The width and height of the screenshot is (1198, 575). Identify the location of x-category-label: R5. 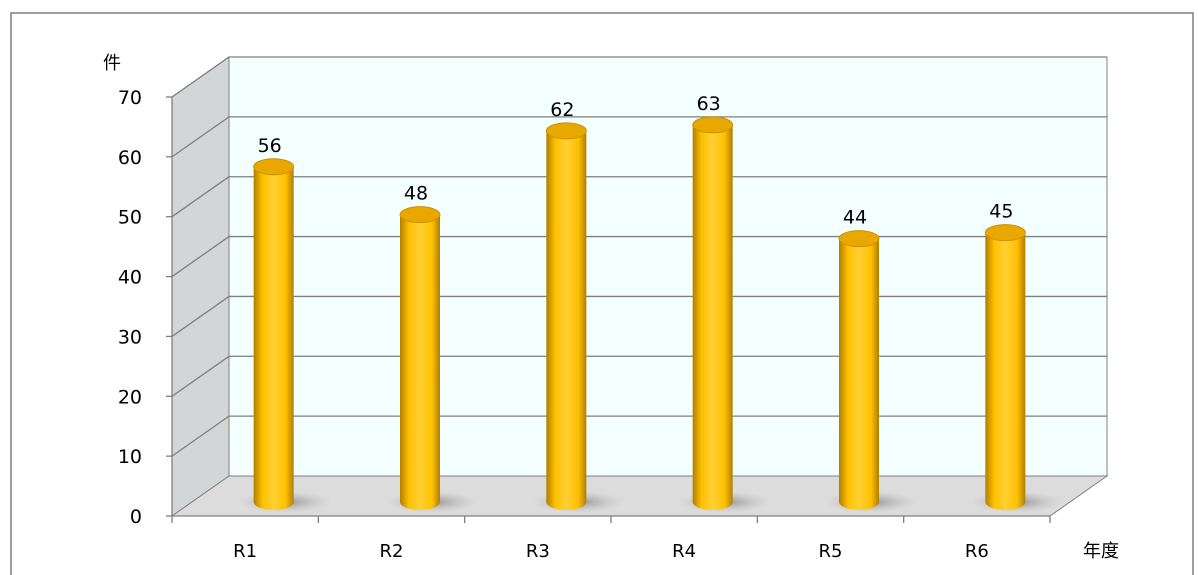
(831, 551).